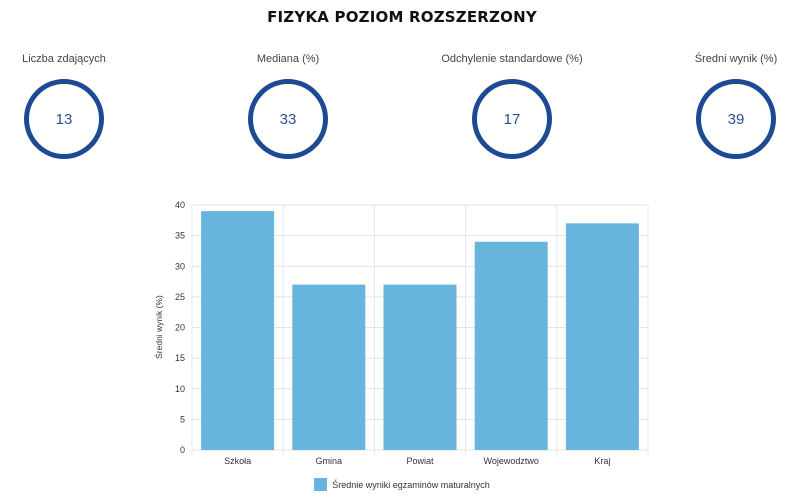 The width and height of the screenshot is (804, 503). What do you see at coordinates (736, 59) in the screenshot?
I see `stat-label: Średni wynik (%)` at bounding box center [736, 59].